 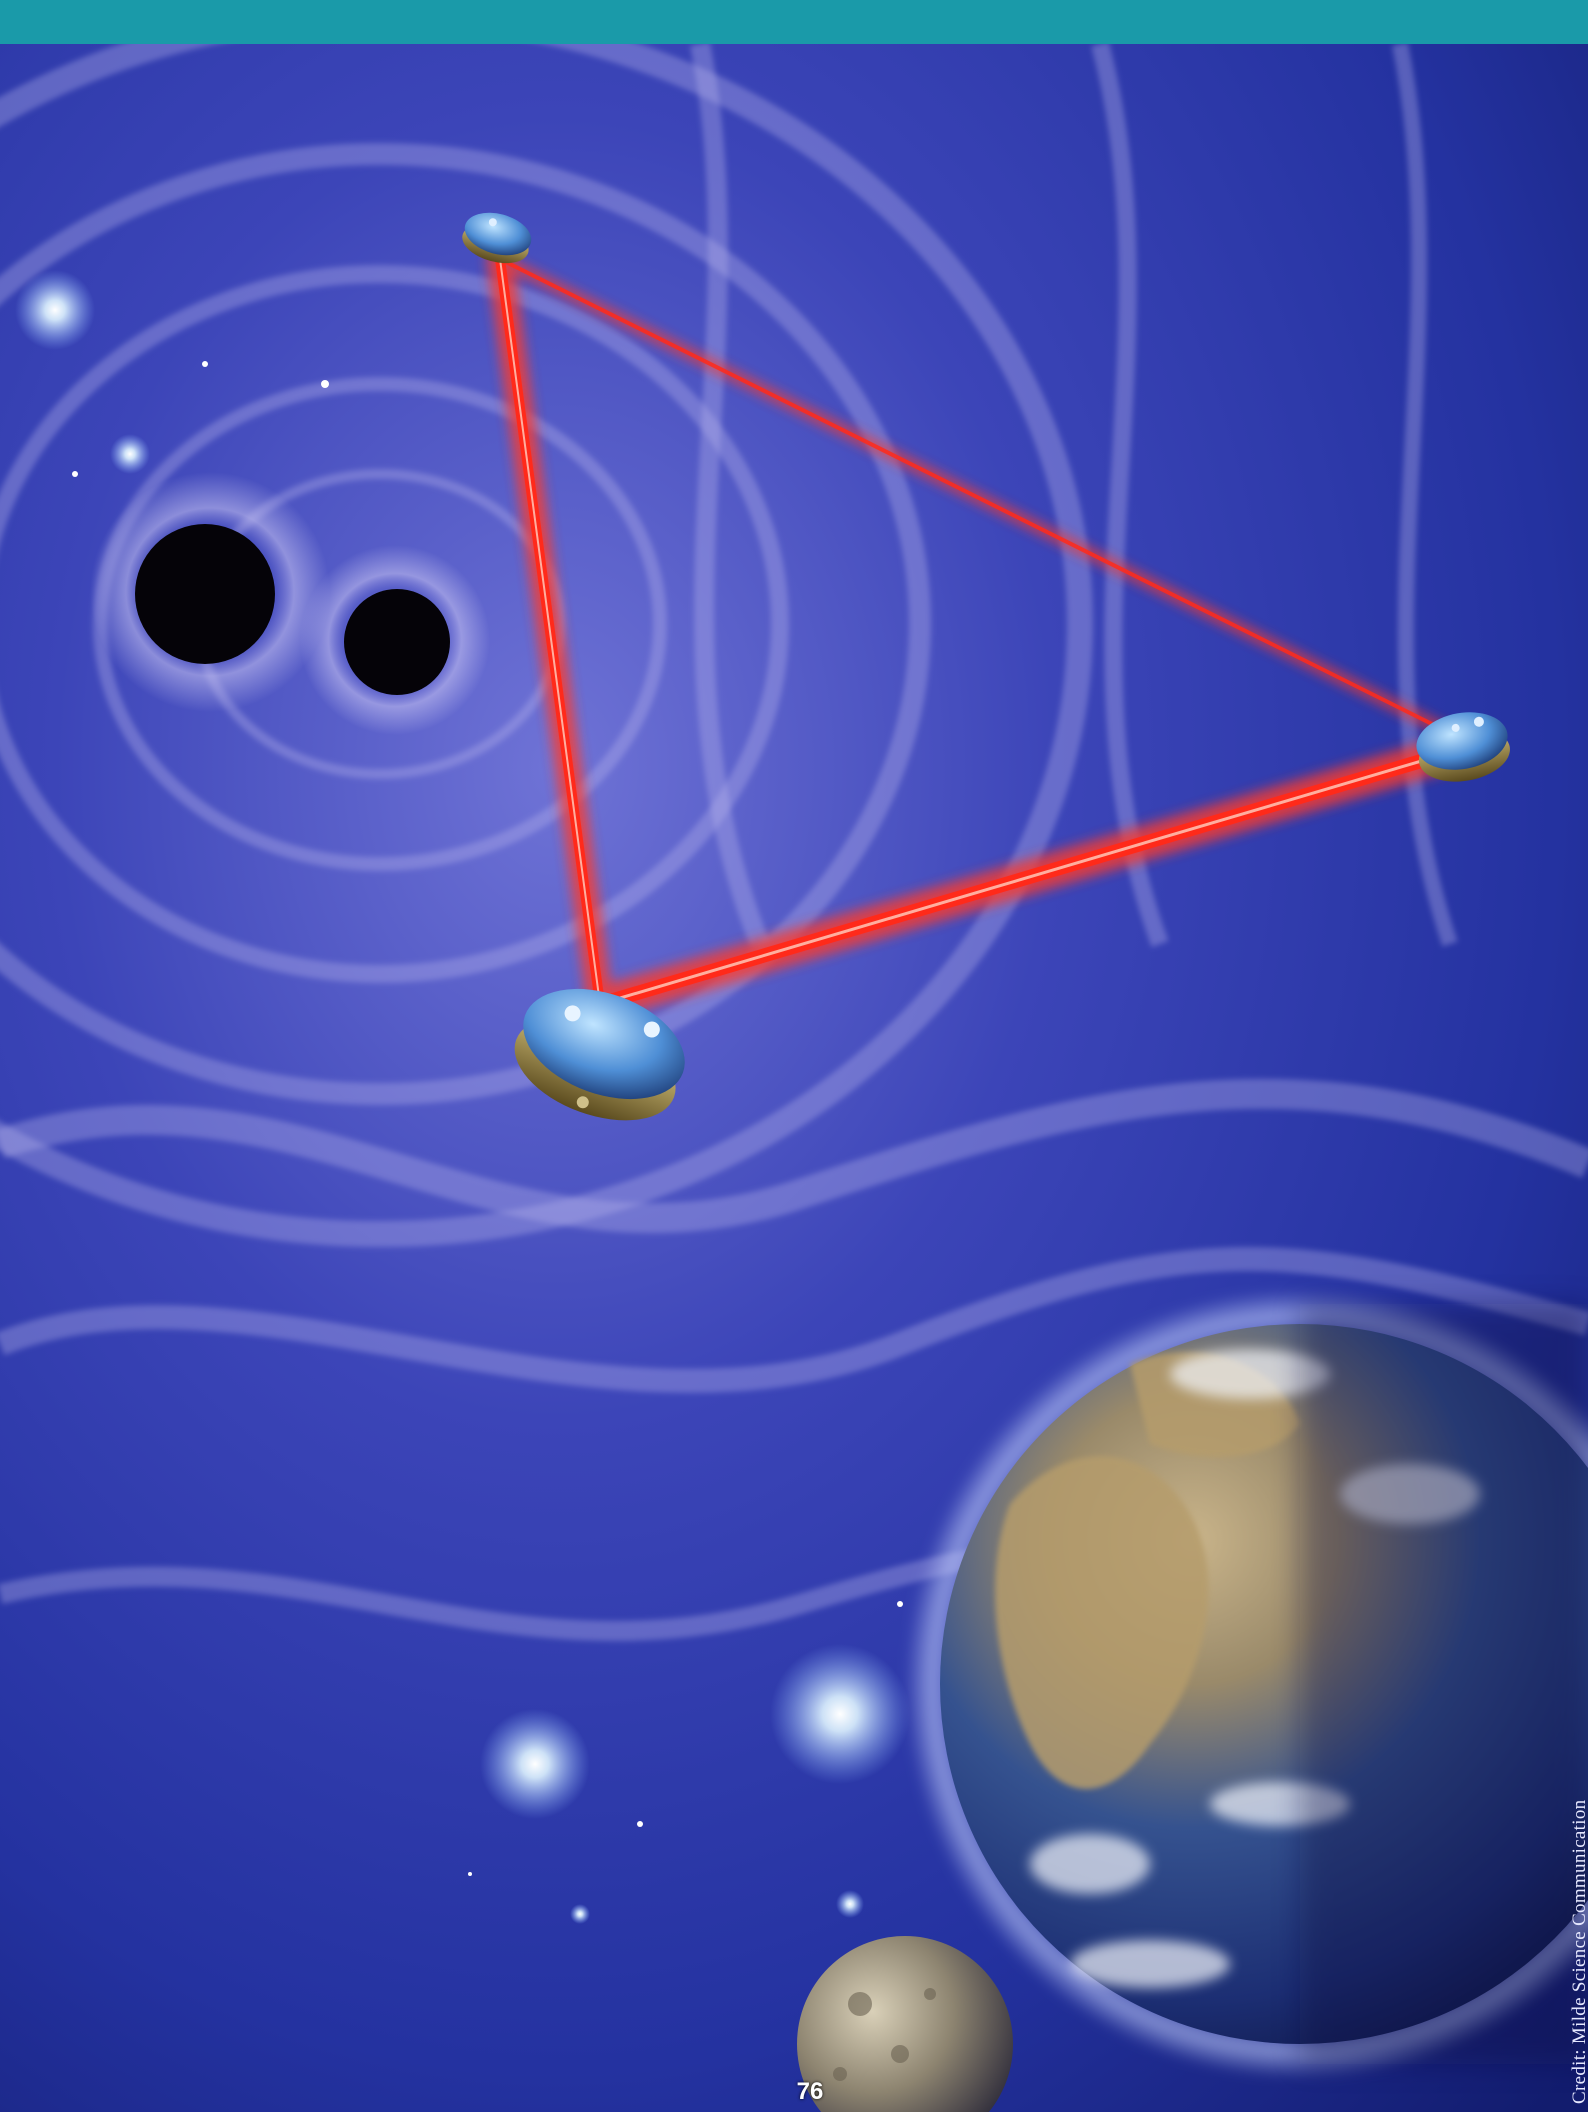 What do you see at coordinates (905, 2024) in the screenshot?
I see `moon` at bounding box center [905, 2024].